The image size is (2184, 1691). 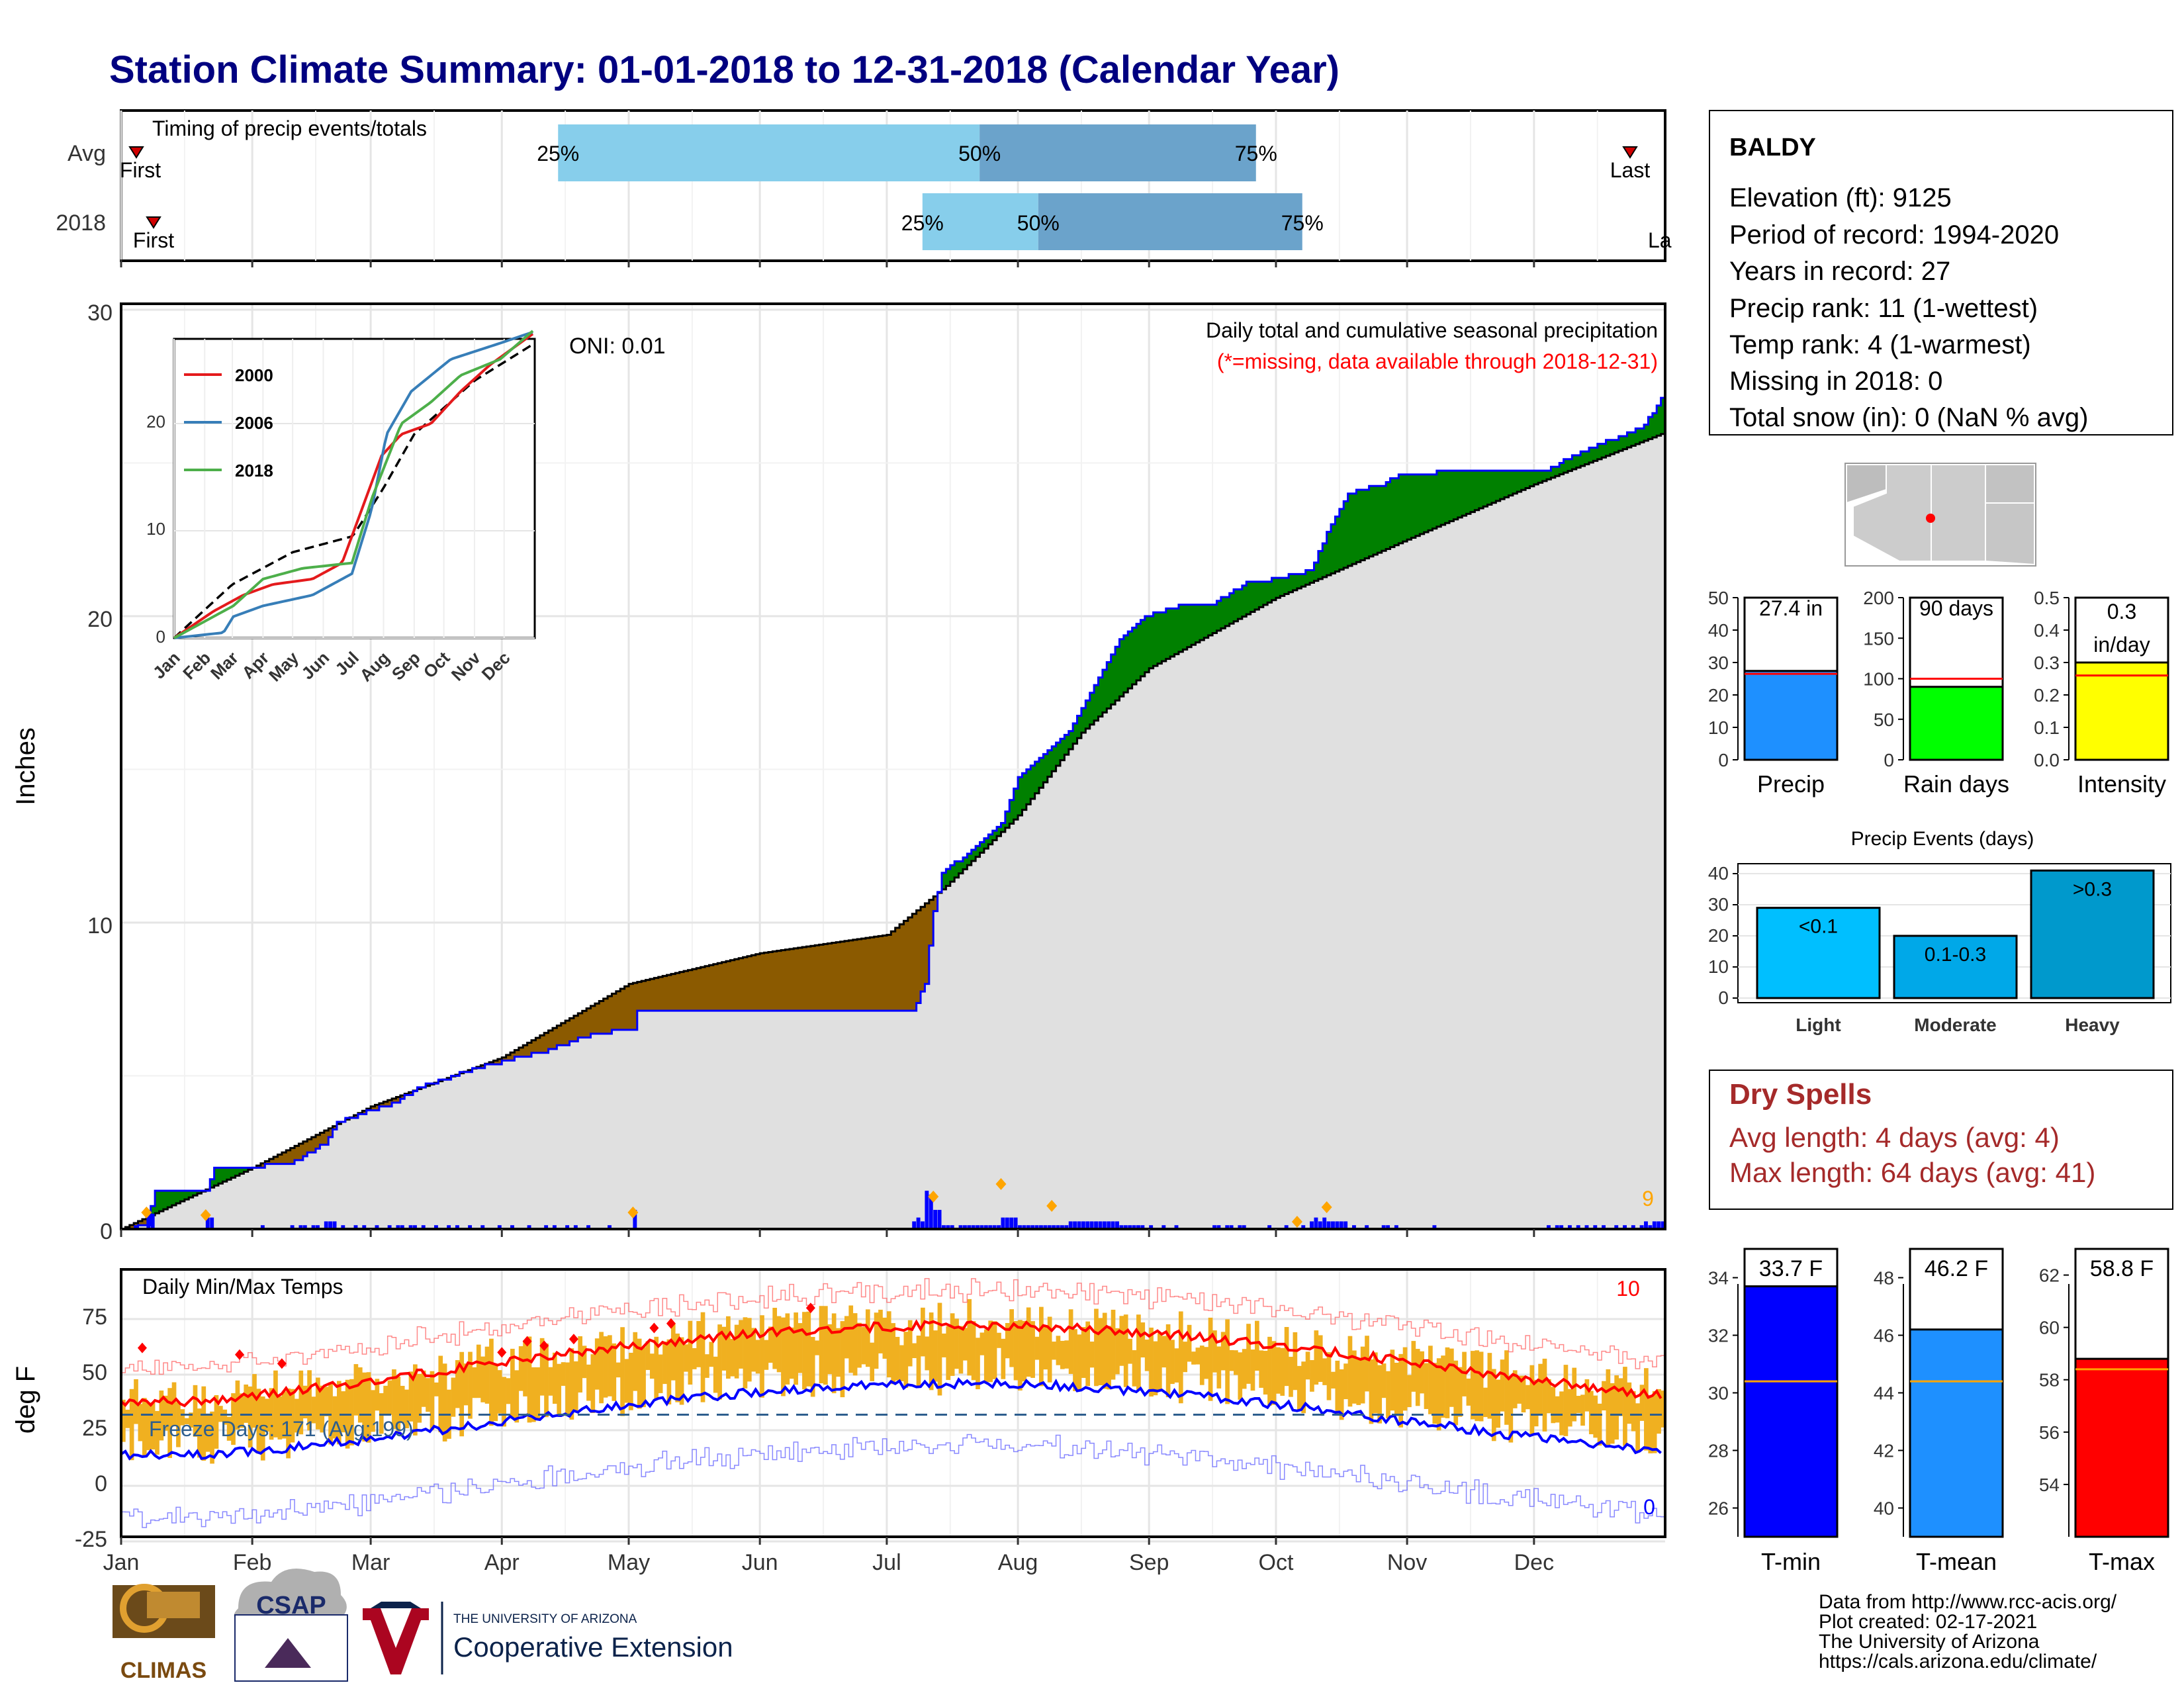 What do you see at coordinates (2047, 695) in the screenshot?
I see `summary-tick: 0.2` at bounding box center [2047, 695].